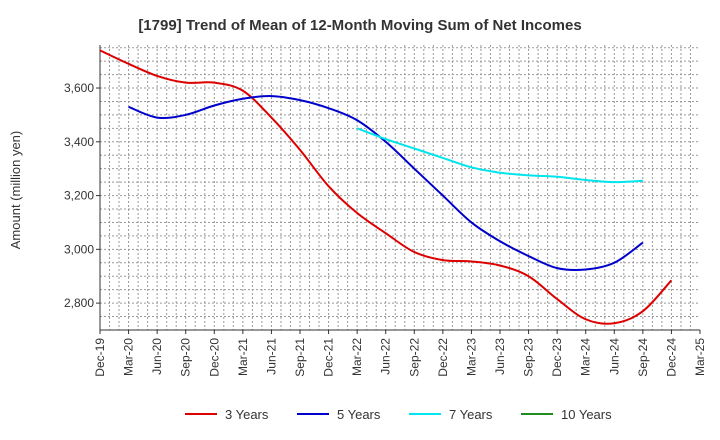  Describe the element at coordinates (499, 155) in the screenshot. I see `series-line-7-years` at that location.